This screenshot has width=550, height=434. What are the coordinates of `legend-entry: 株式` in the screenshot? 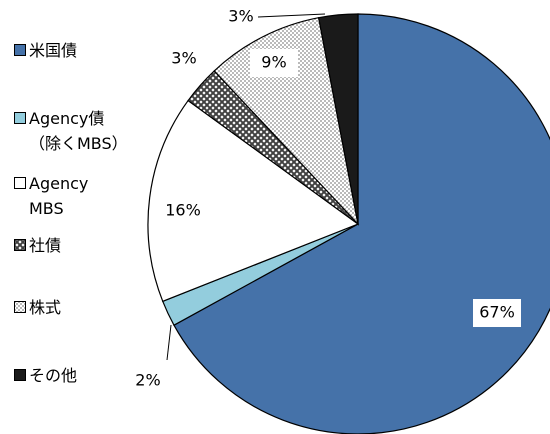 It's located at (37, 307).